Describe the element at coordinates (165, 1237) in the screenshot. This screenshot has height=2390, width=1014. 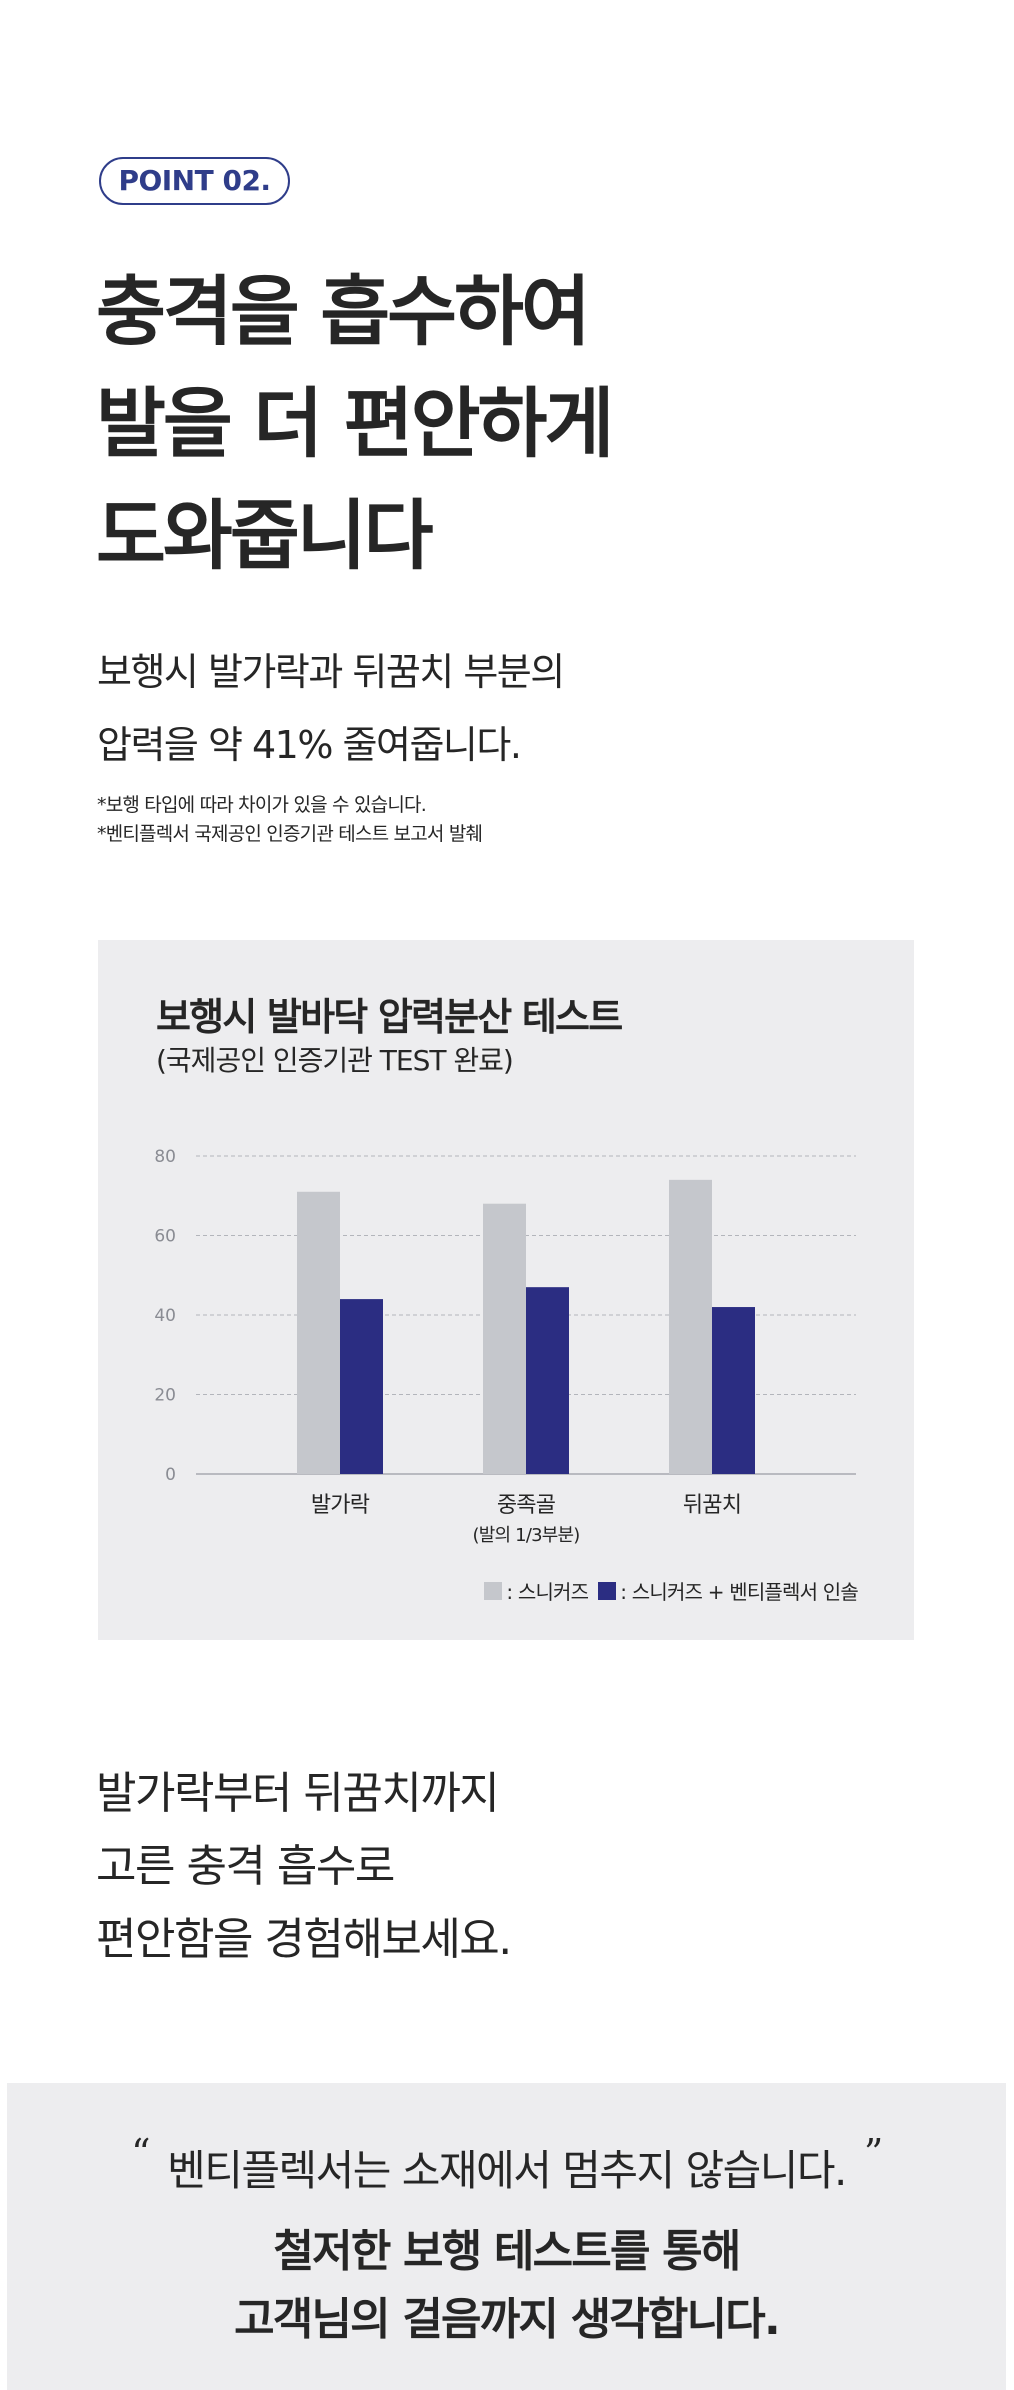
I see `y-tick-label-60: 60` at that location.